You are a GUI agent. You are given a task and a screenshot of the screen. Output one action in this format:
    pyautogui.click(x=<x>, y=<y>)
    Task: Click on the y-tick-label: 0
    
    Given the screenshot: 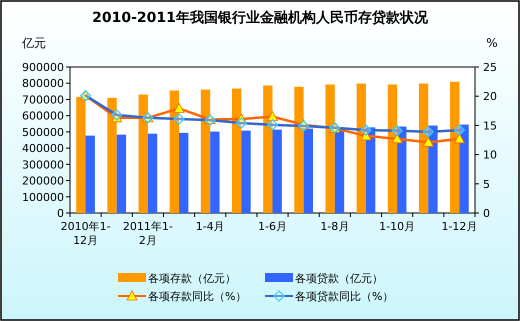 What is the action you would take?
    pyautogui.click(x=60, y=213)
    